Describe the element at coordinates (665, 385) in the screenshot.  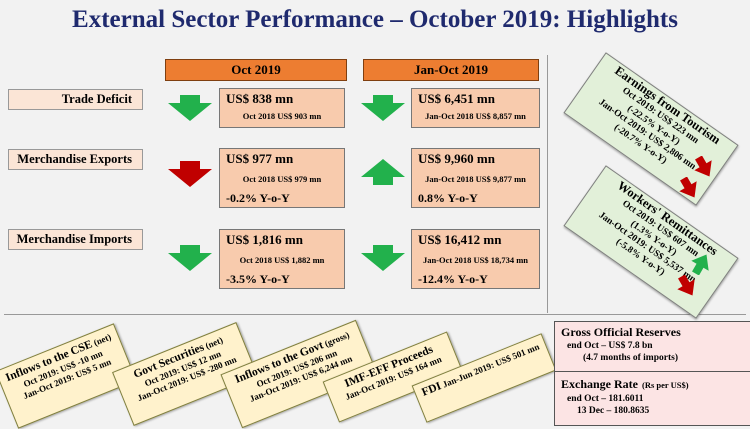
I see `box-unit: (Rs per US$)` at that location.